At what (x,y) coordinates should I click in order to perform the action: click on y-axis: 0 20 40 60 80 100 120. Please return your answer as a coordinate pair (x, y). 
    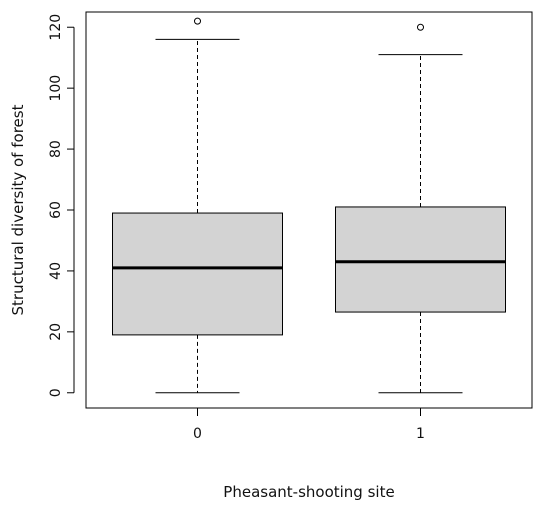
    Looking at the image, I should click on (61, 205).